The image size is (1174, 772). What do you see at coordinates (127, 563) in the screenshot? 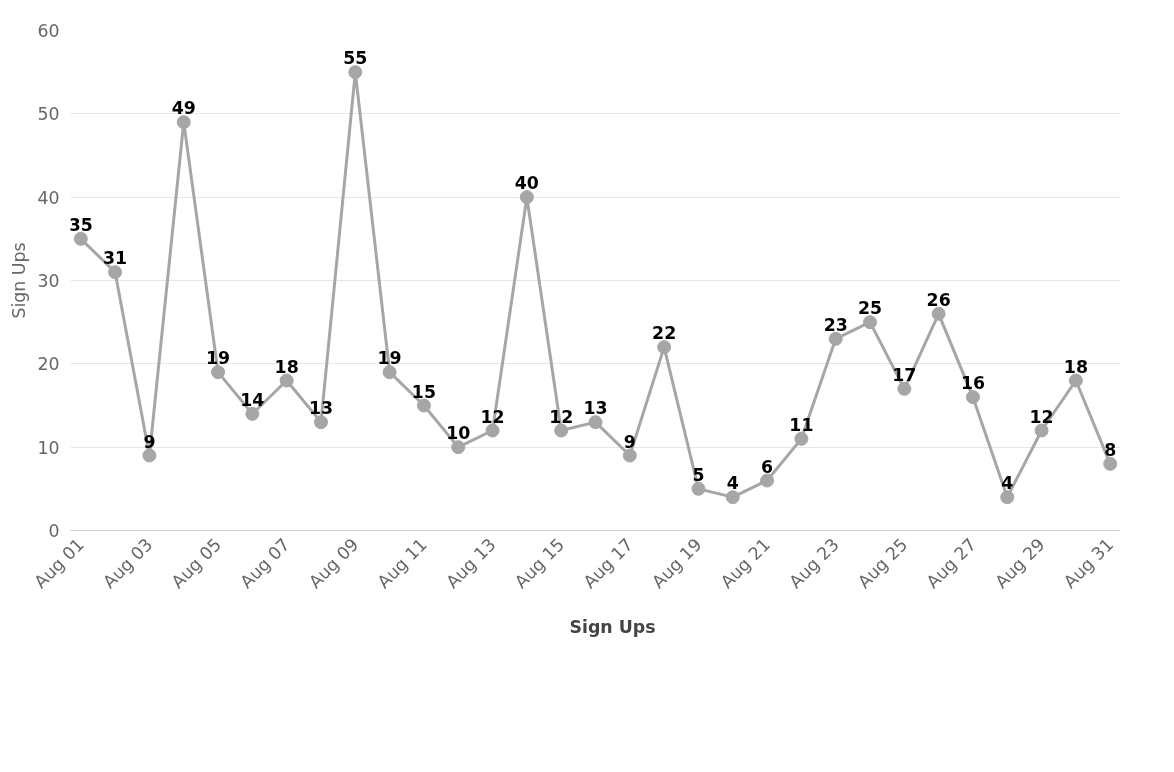
I see `x-tick-label: Aug 03` at bounding box center [127, 563].